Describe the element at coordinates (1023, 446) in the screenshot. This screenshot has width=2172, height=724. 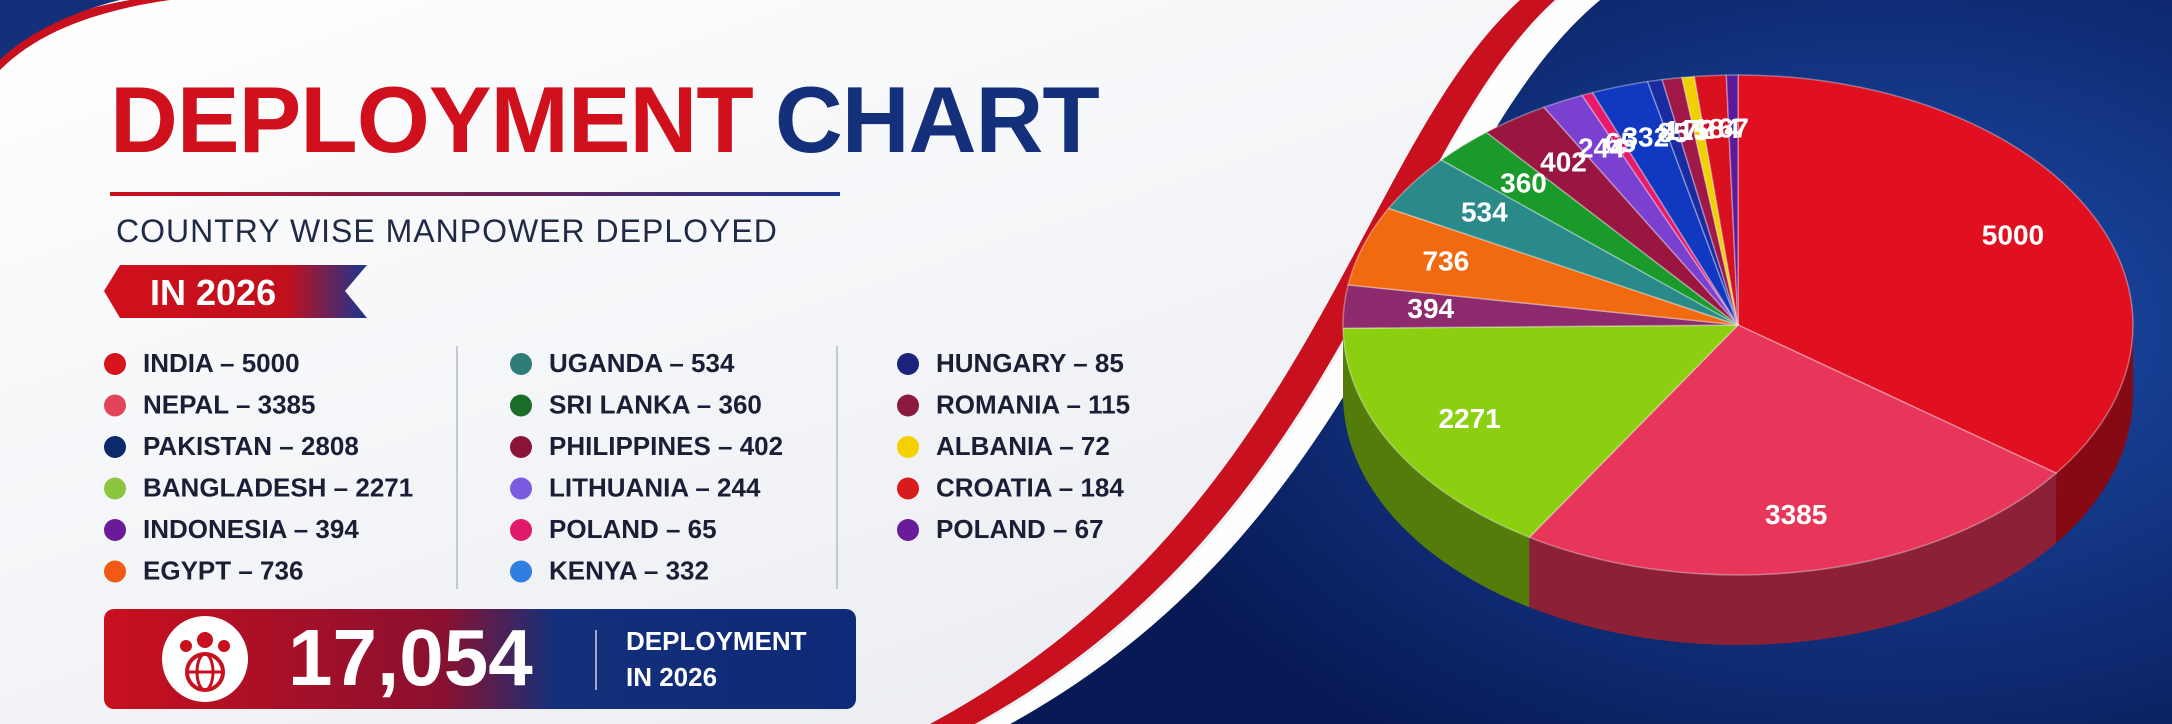
I see `legend-label: ALBANIA – 72` at that location.